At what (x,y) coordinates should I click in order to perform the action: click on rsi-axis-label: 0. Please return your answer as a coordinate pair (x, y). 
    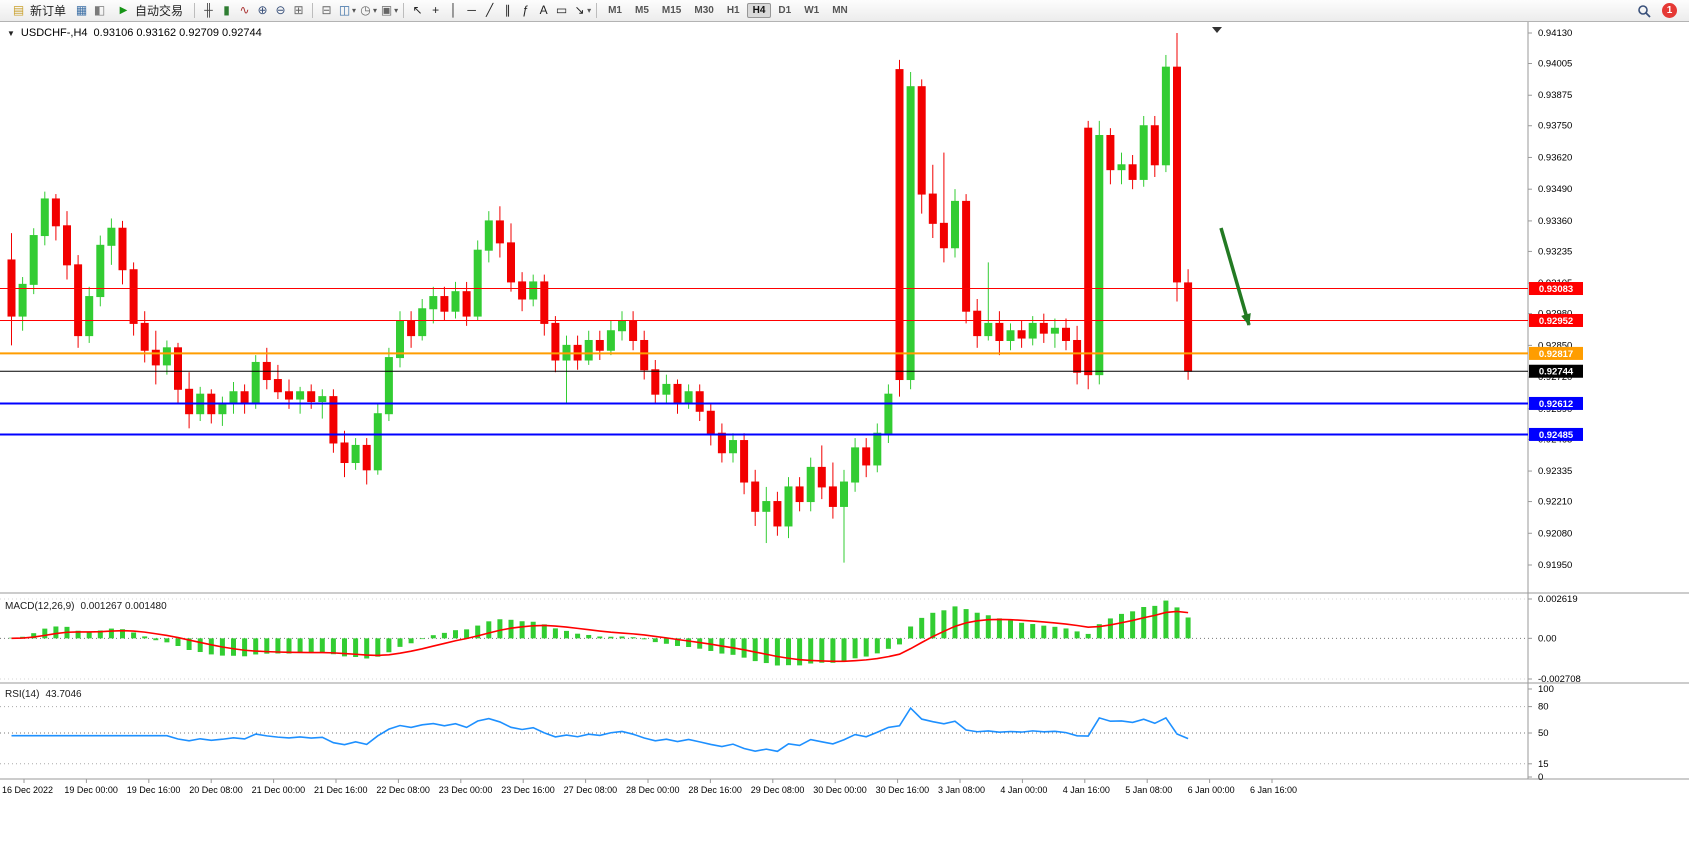
    Looking at the image, I should click on (1540, 777).